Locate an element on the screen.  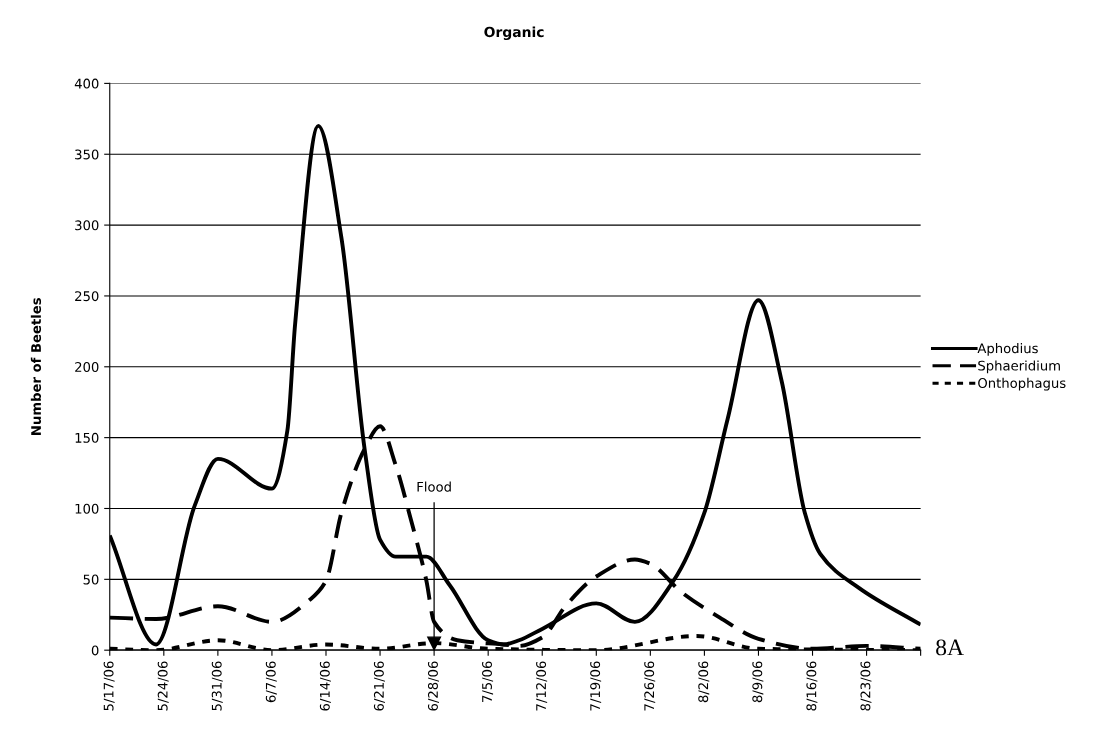
x-tick-label: 5/17/06 is located at coordinates (109, 686).